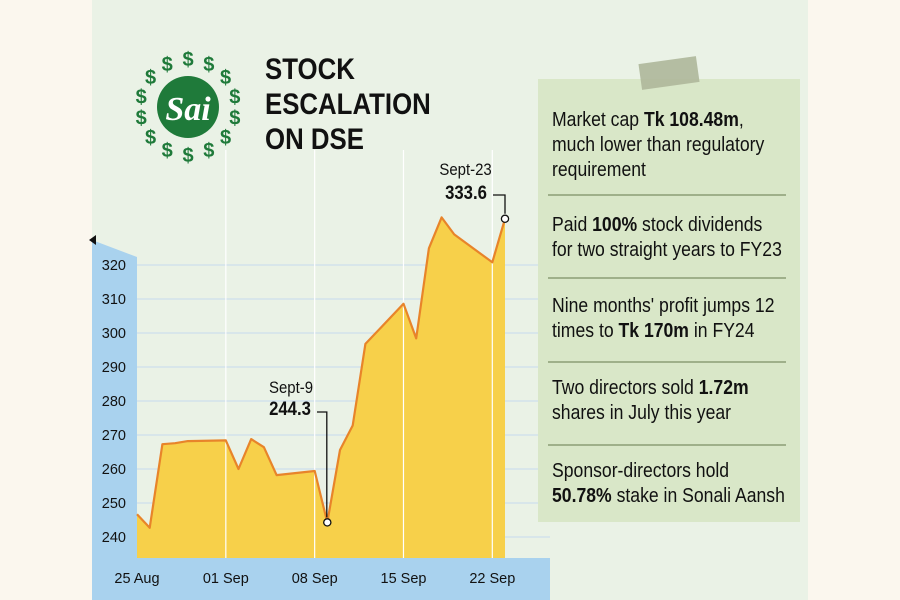 The image size is (900, 600). Describe the element at coordinates (114, 300) in the screenshot. I see `y-tick-label: 310` at that location.